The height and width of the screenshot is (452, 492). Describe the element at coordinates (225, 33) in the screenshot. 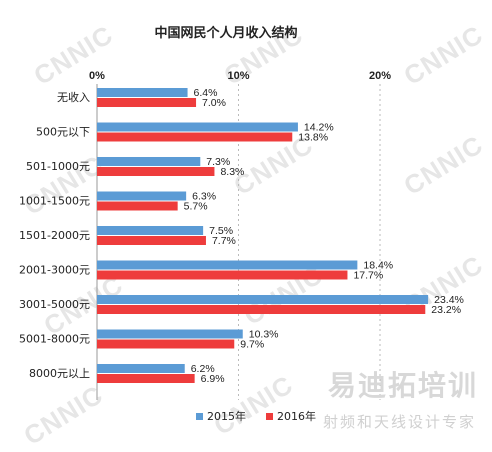

I see `chart-title: 中国网民个人月收入结构` at that location.